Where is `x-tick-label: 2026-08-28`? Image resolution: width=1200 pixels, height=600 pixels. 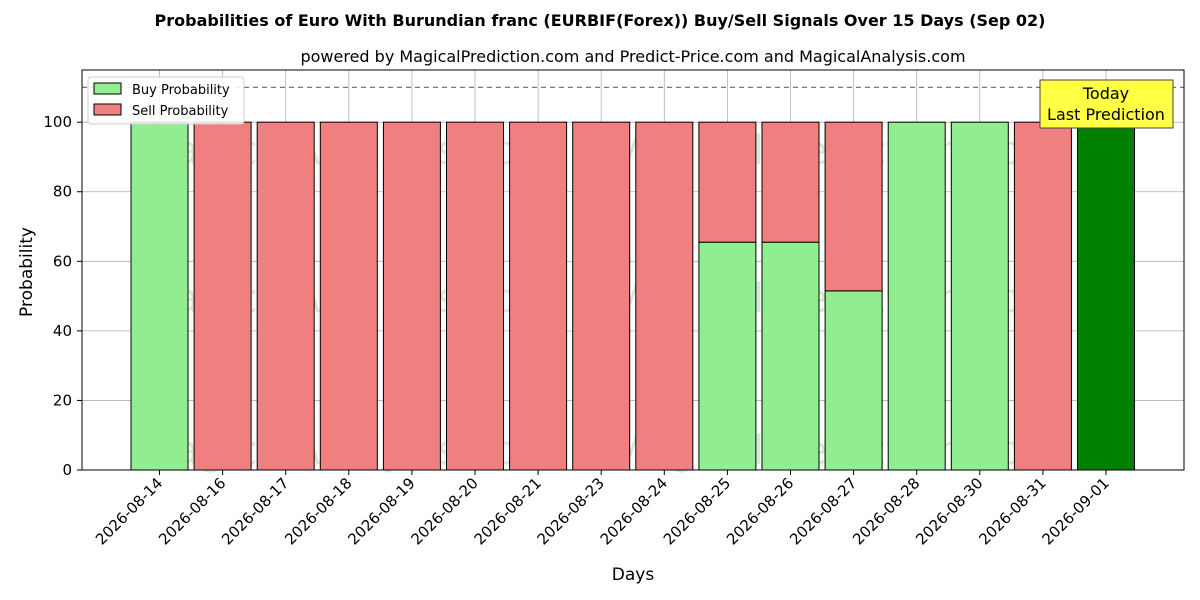
x-tick-label: 2026-08-28 is located at coordinates (886, 511).